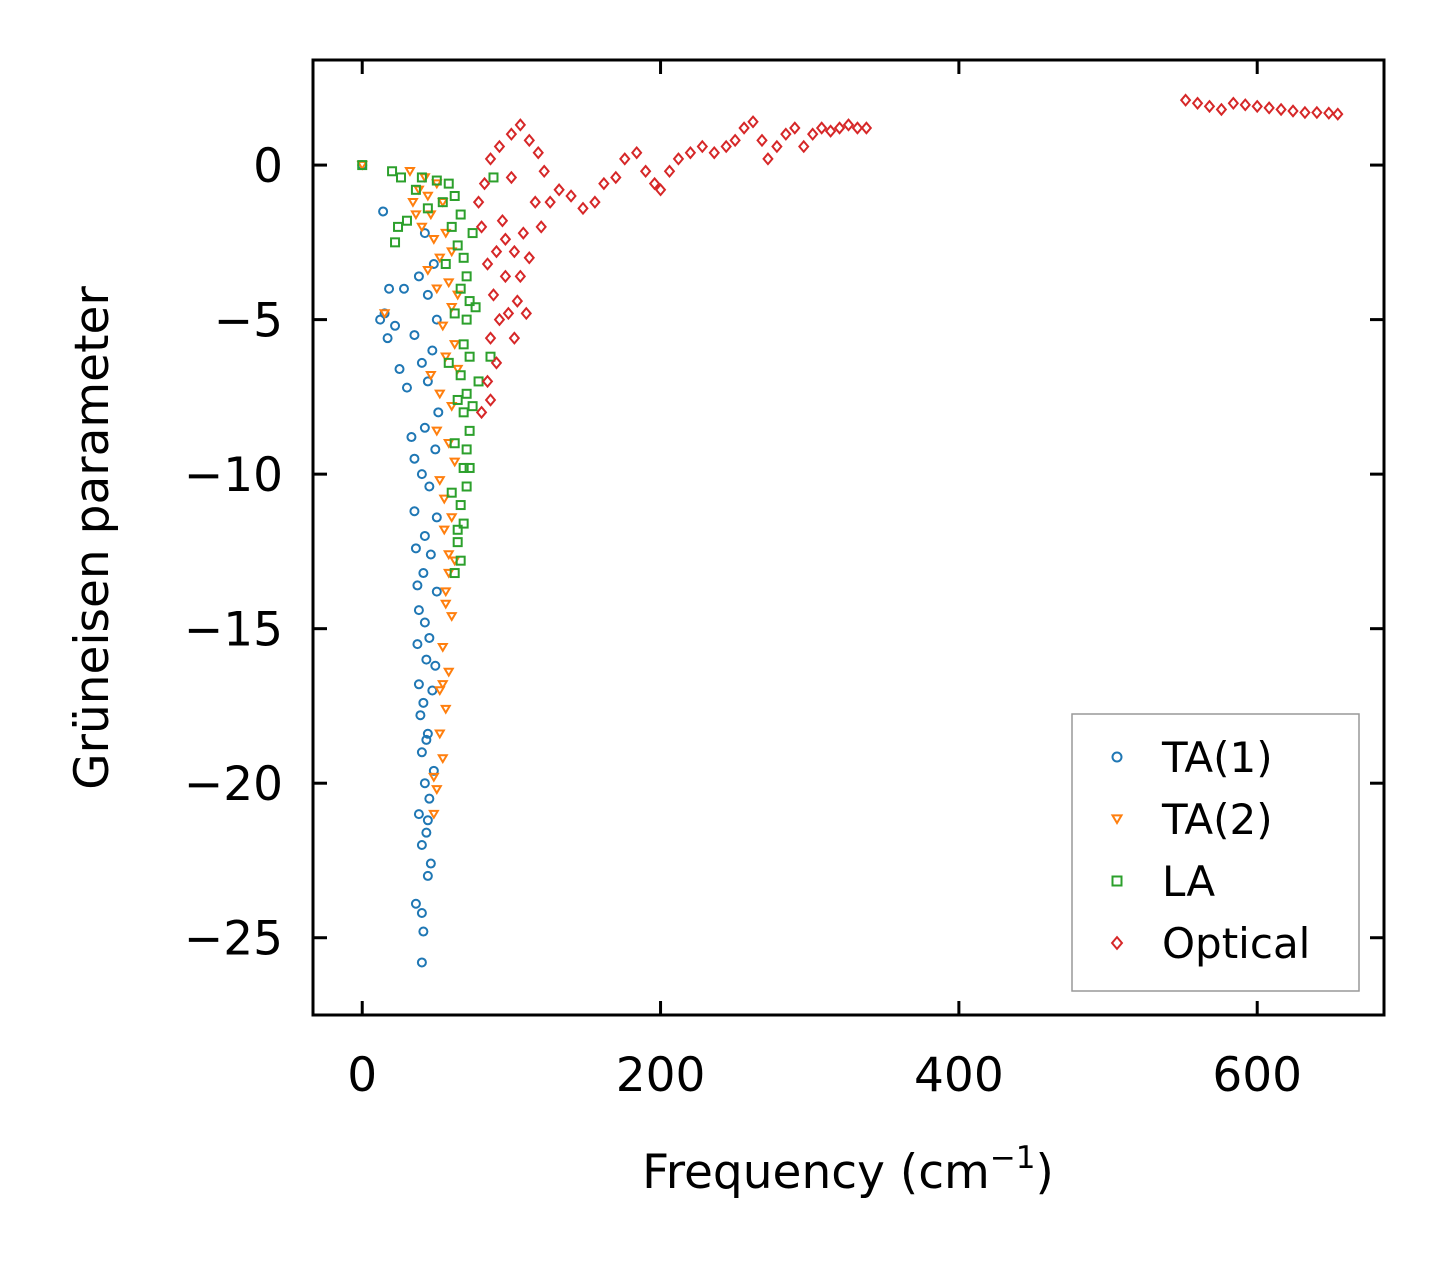  What do you see at coordinates (233, 784) in the screenshot?
I see `y-tick-label: −20` at bounding box center [233, 784].